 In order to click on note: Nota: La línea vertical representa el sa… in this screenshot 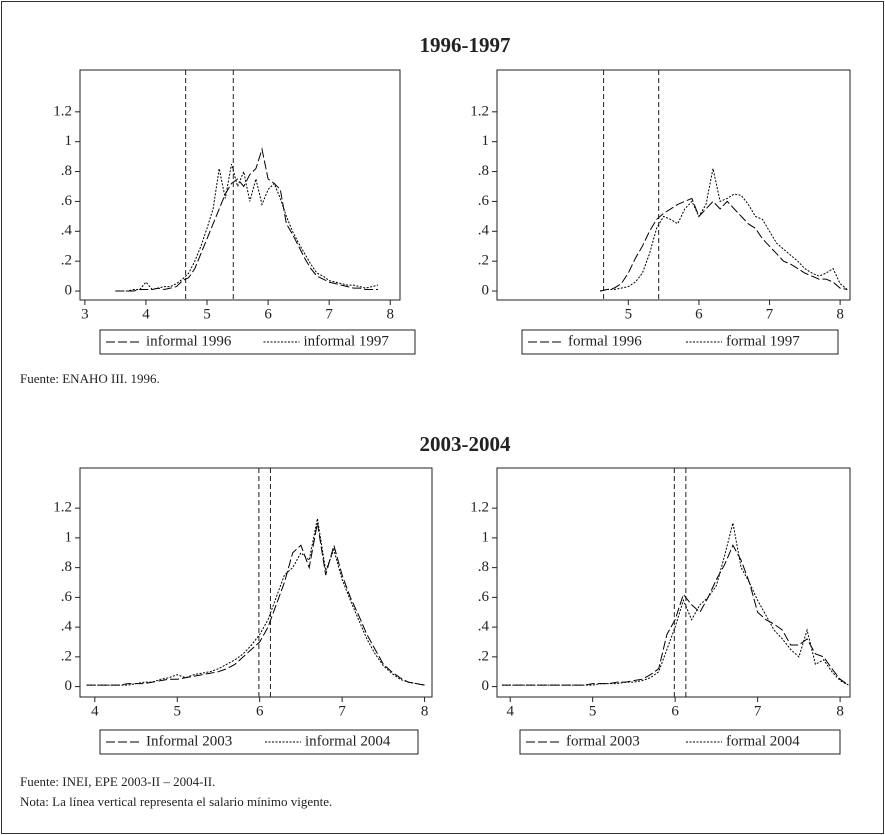, I will do `click(176, 801)`.